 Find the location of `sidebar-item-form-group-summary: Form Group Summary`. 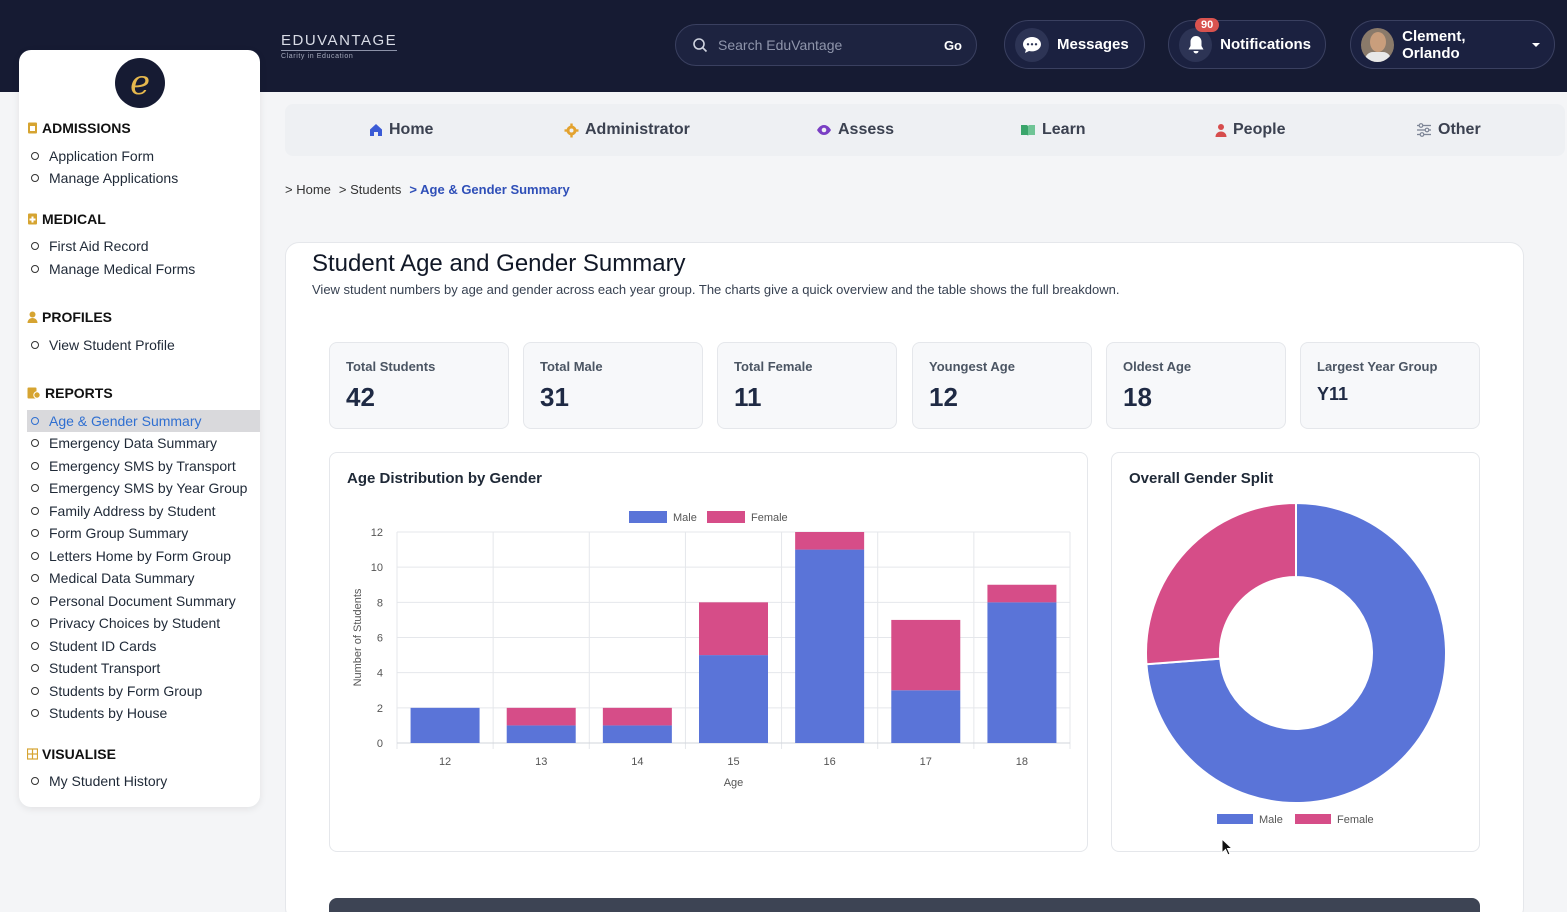

sidebar-item-form-group-summary: Form Group Summary is located at coordinates (143, 533).